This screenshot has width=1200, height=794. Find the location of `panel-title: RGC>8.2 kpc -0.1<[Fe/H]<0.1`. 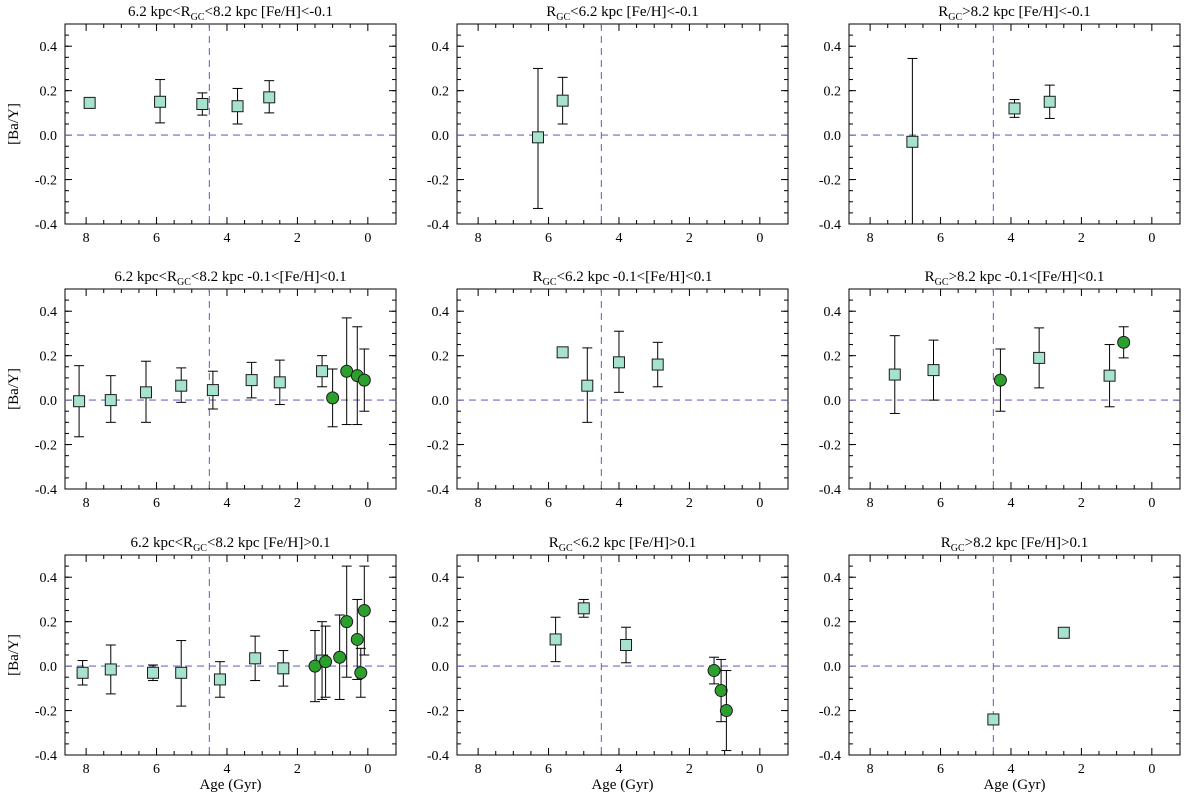

panel-title: RGC>8.2 kpc -0.1<[Fe/H]<0.1 is located at coordinates (1015, 278).